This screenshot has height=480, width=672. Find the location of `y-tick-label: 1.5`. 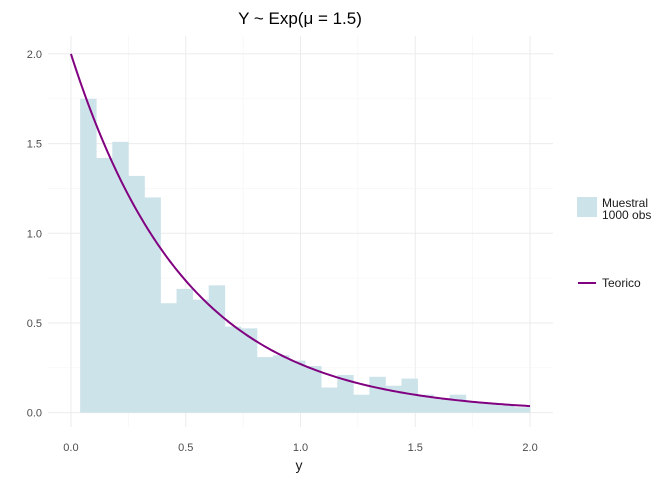

y-tick-label: 1.5 is located at coordinates (34, 145).